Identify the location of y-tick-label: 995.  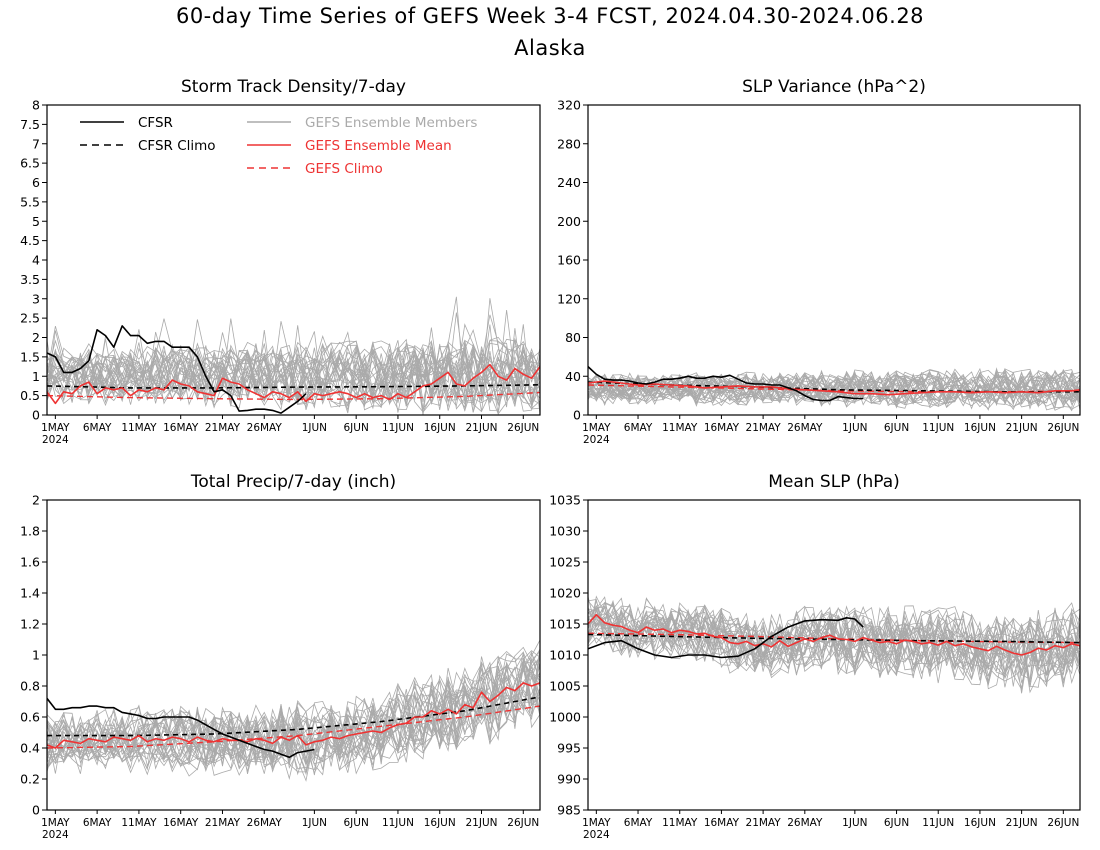
(569, 748).